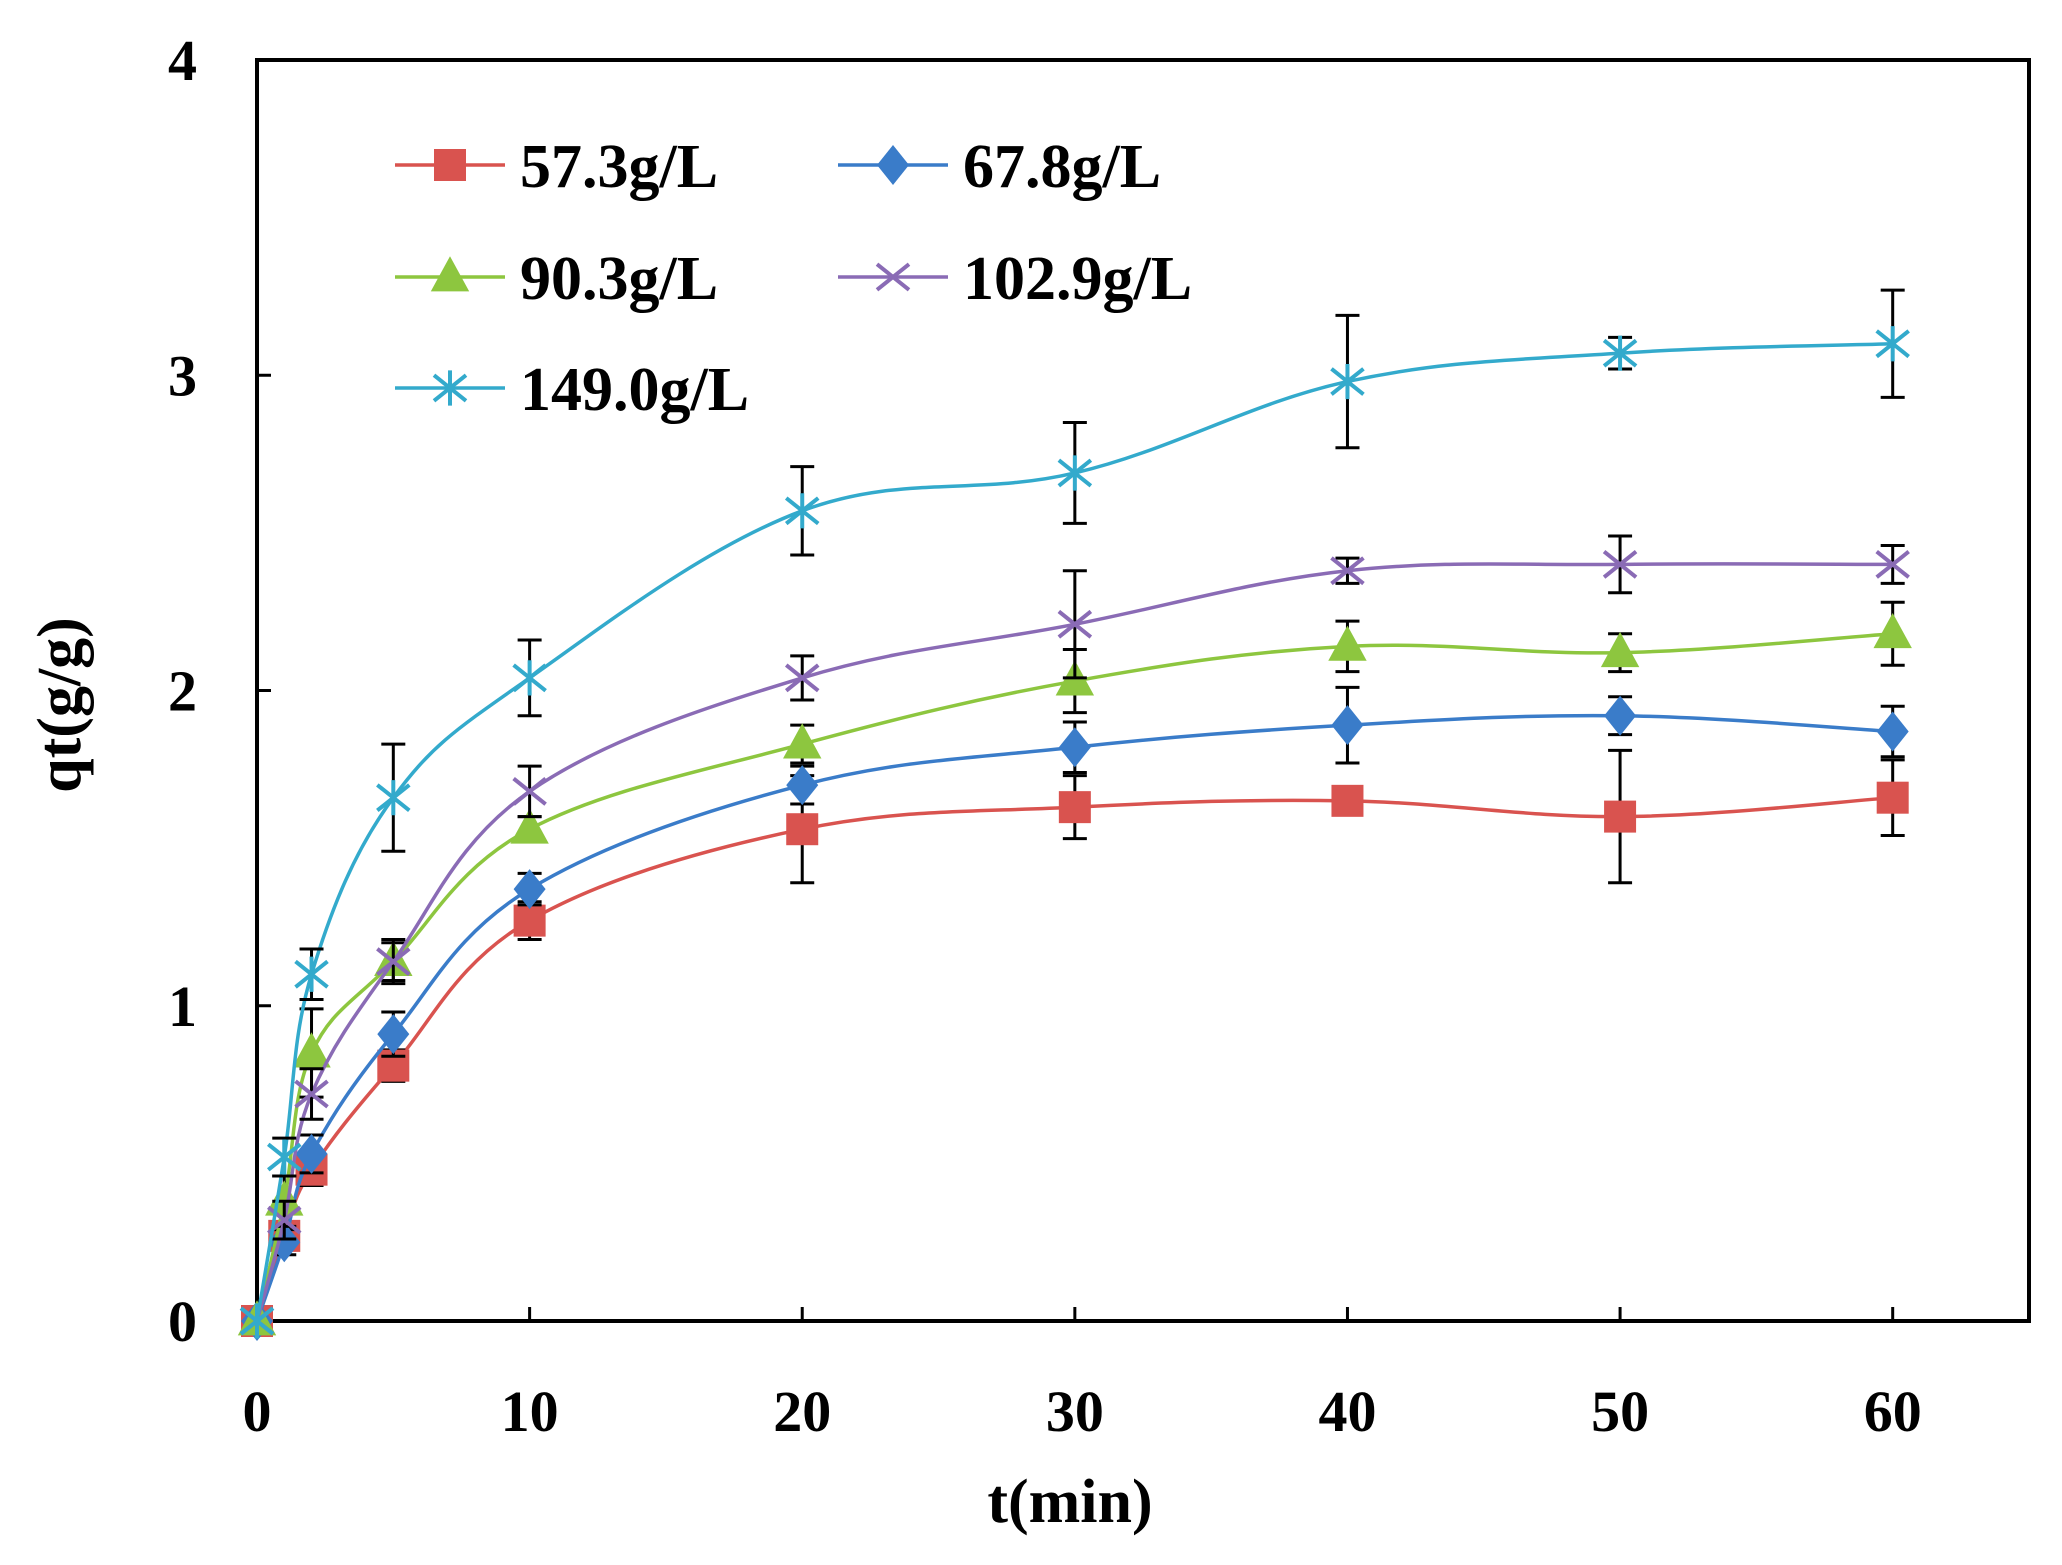  What do you see at coordinates (1893, 1411) in the screenshot?
I see `x-tick-label: 60` at bounding box center [1893, 1411].